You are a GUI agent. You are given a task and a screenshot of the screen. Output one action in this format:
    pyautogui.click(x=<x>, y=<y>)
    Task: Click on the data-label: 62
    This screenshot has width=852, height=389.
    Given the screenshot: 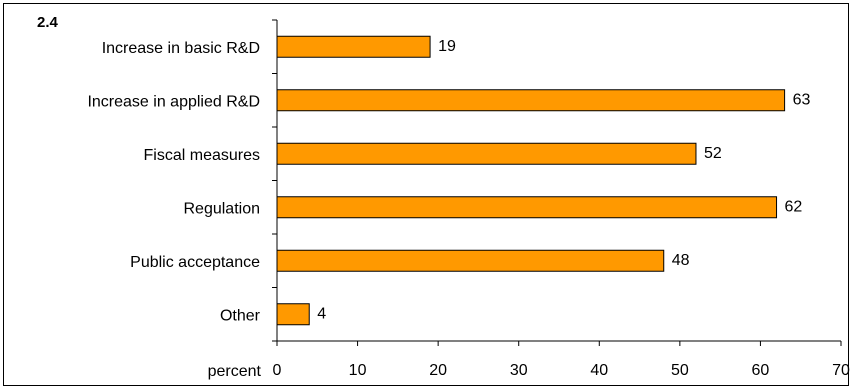 What is the action you would take?
    pyautogui.click(x=794, y=206)
    